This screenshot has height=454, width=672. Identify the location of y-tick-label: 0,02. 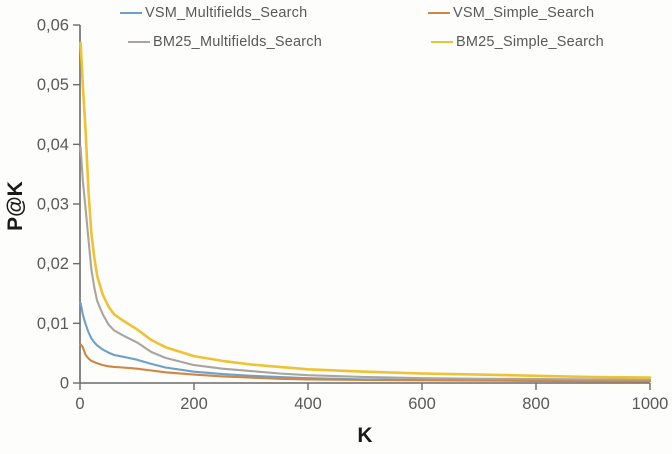
(53, 264).